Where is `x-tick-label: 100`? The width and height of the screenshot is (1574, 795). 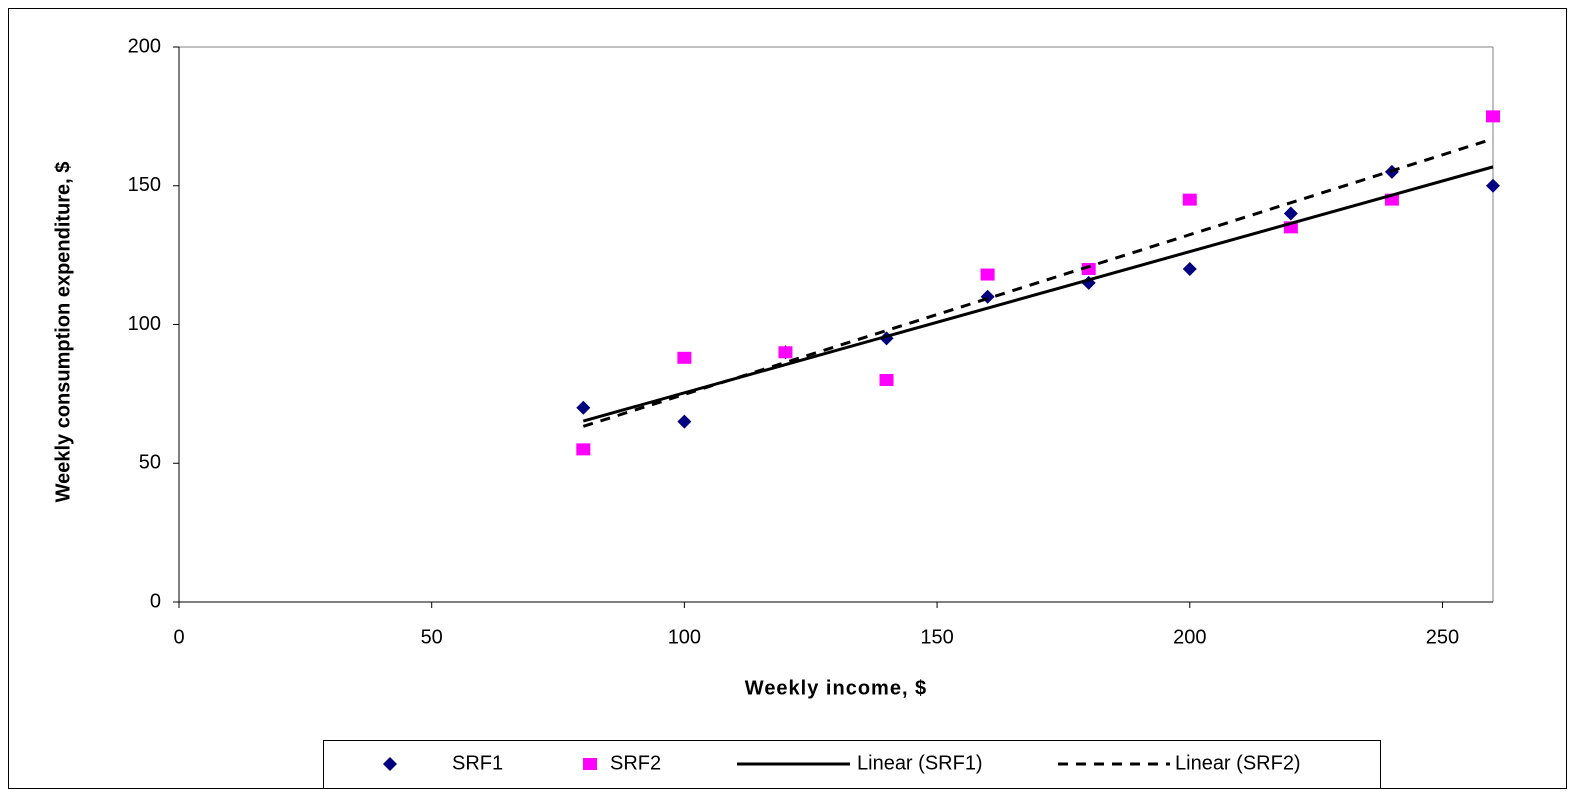 x-tick-label: 100 is located at coordinates (684, 637).